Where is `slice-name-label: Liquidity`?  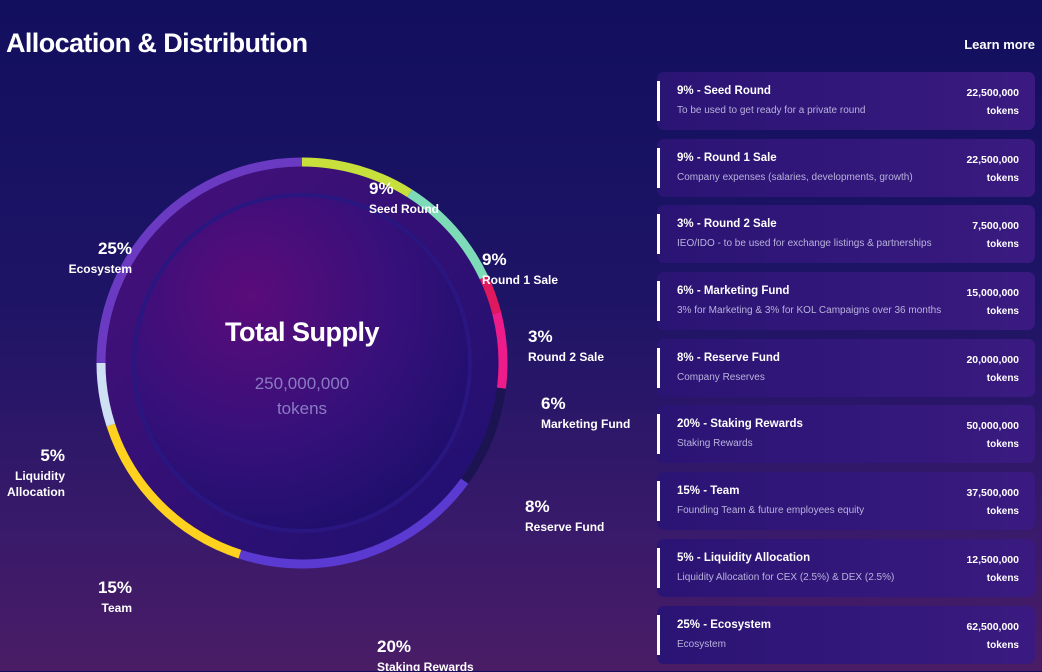
slice-name-label: Liquidity is located at coordinates (40, 476).